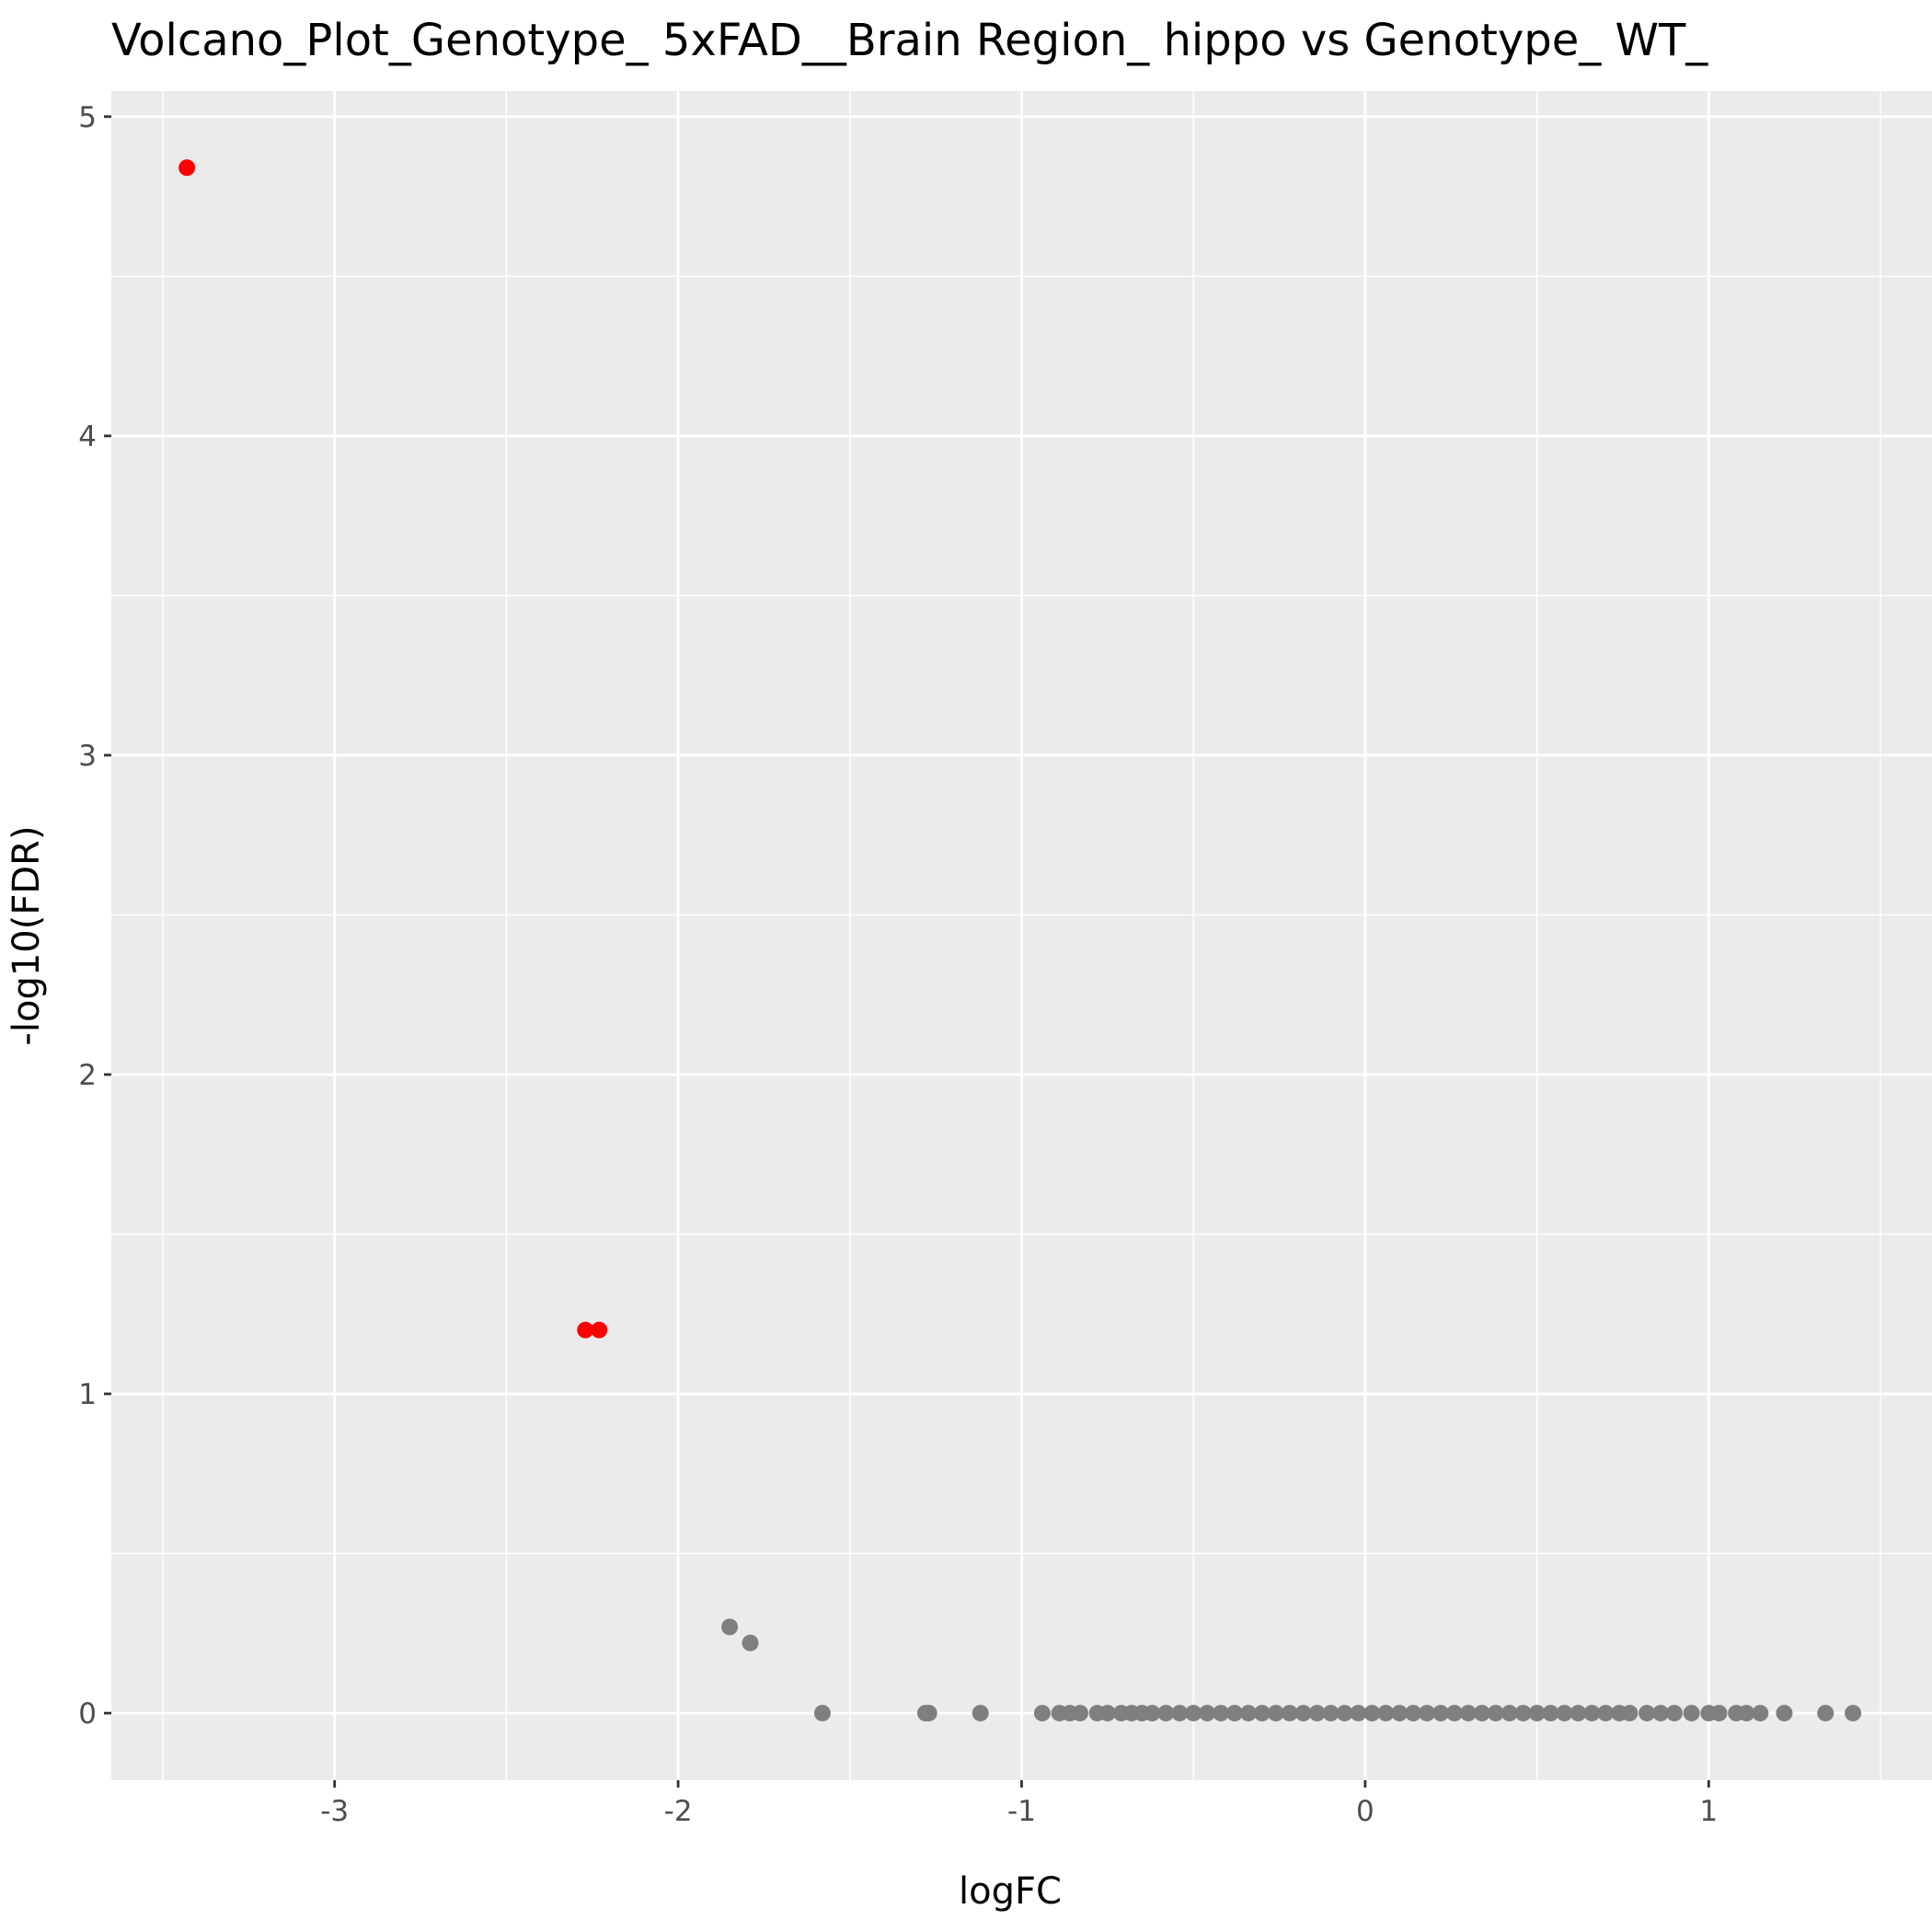 Image resolution: width=1932 pixels, height=1932 pixels. I want to click on x-axis-ticks: -3 -2 -1 0 1, so click(1019, 1804).